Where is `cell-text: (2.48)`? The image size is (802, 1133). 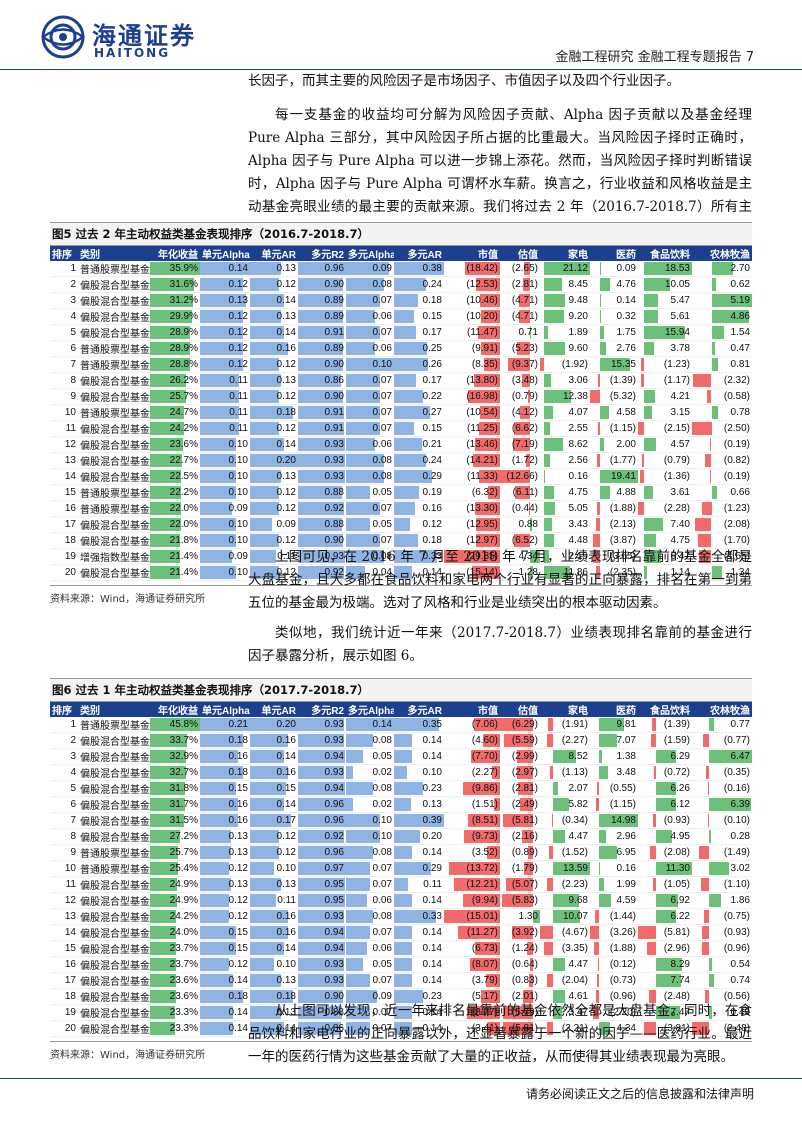 cell-text: (2.48) is located at coordinates (676, 996).